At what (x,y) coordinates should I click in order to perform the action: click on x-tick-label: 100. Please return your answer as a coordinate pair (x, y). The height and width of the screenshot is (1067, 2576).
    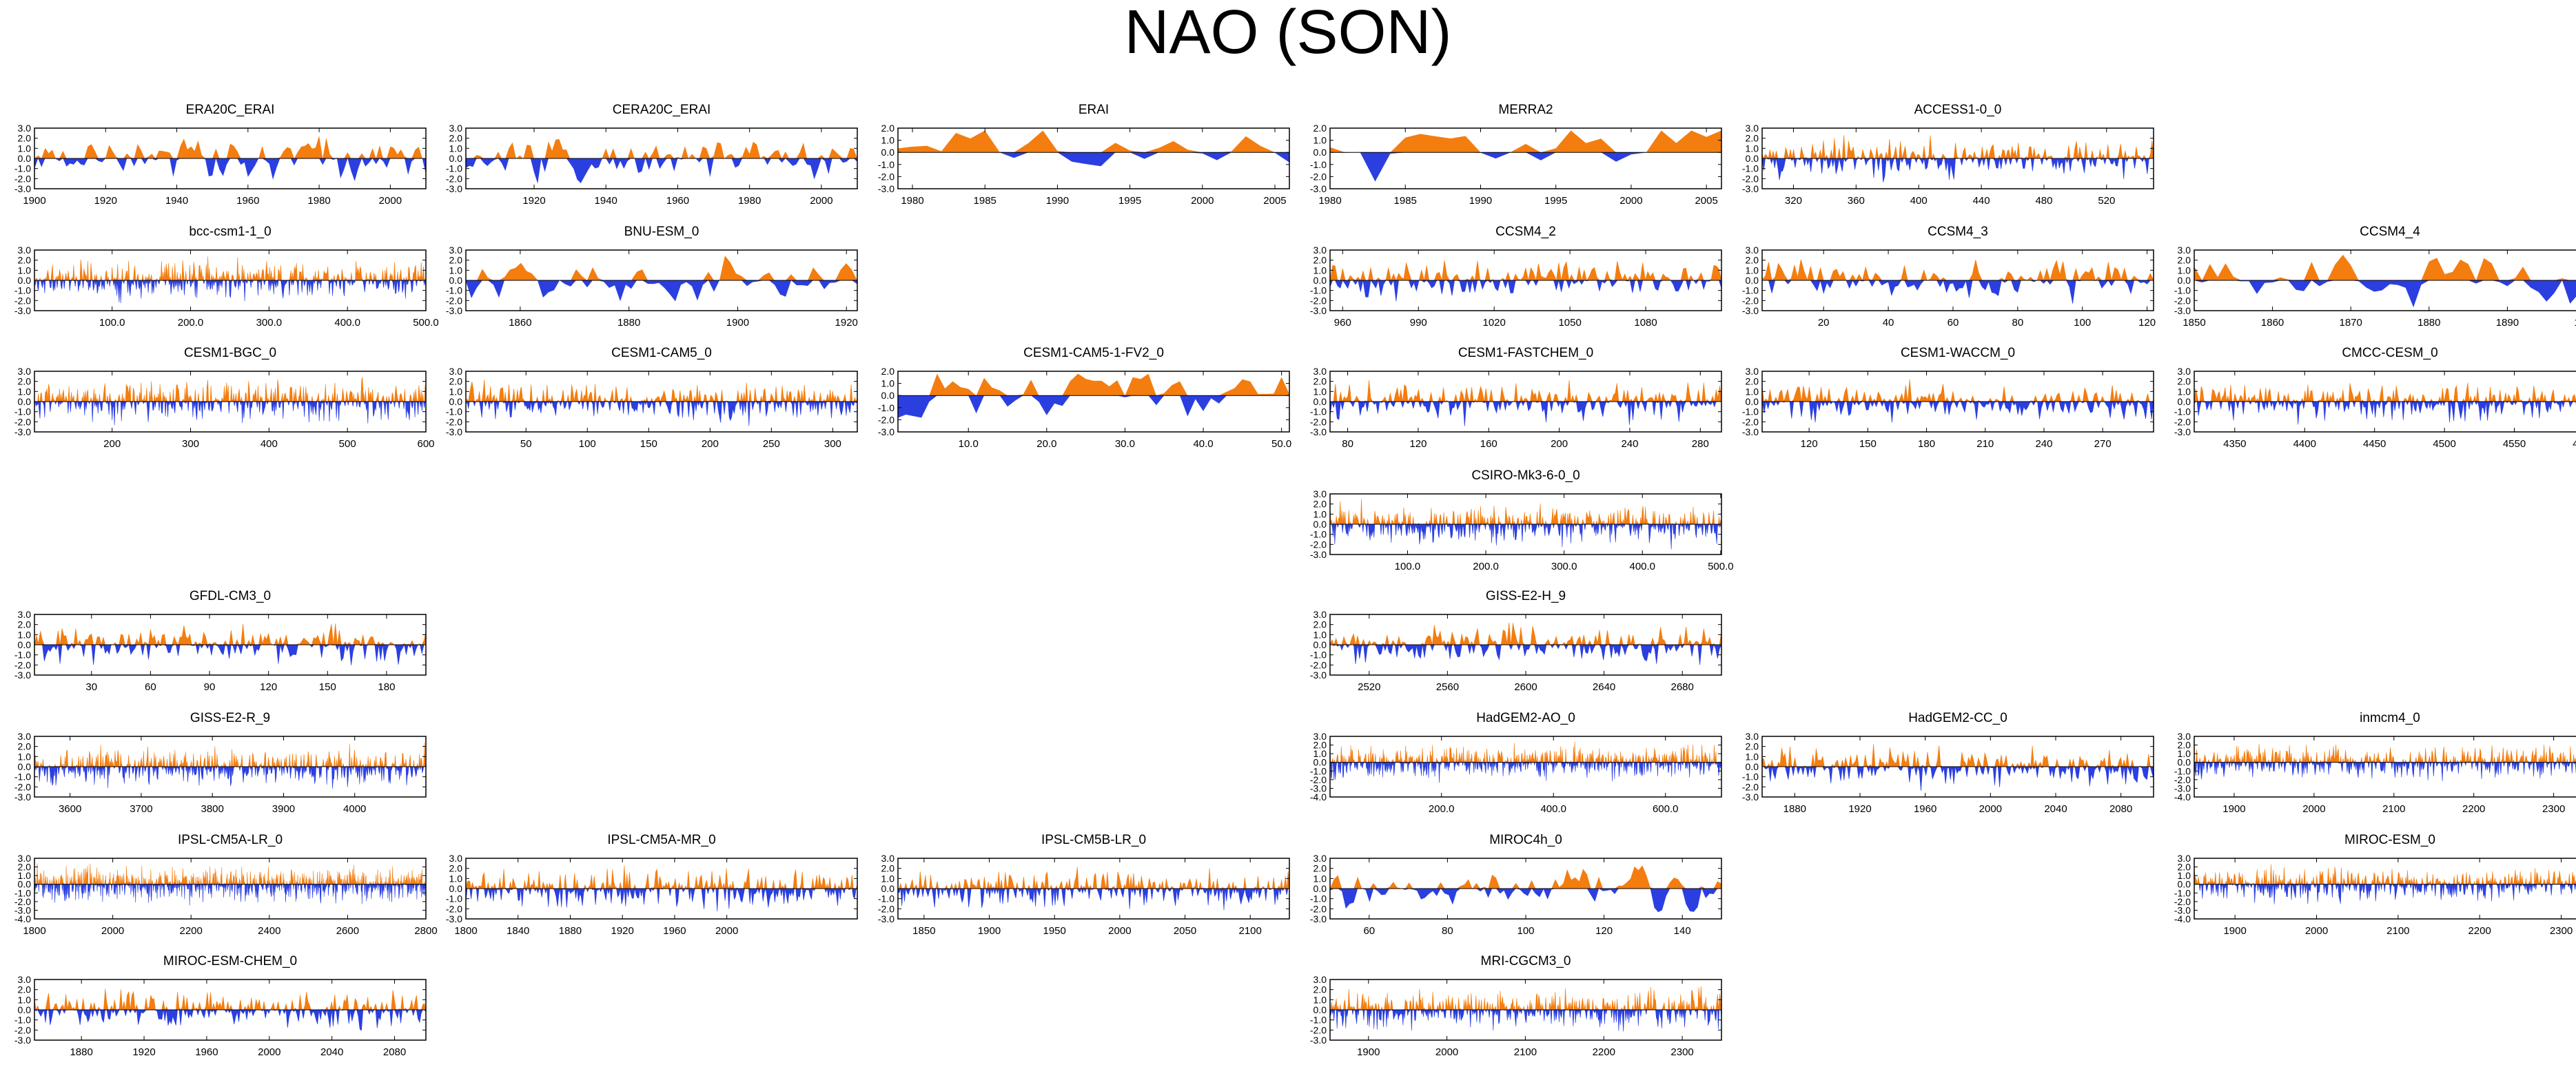
    Looking at the image, I should click on (1525, 931).